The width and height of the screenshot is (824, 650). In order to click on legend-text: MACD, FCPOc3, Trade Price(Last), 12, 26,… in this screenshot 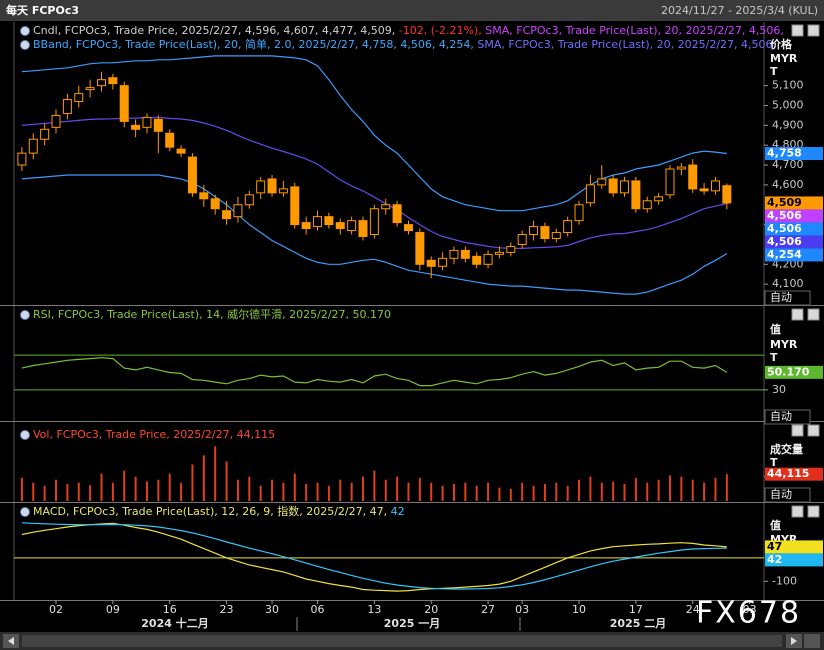, I will do `click(212, 511)`.